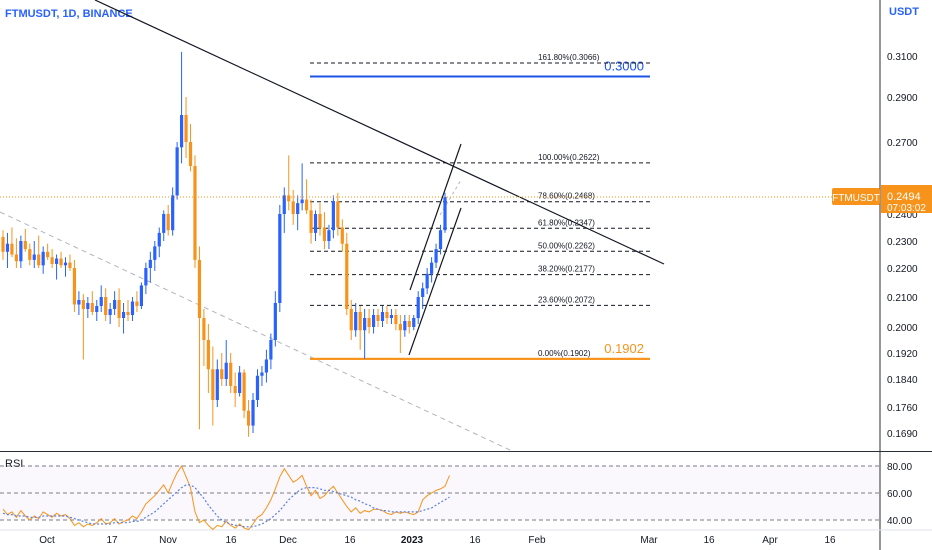 The width and height of the screenshot is (932, 550). I want to click on bar-countdown: 07:03:02, so click(906, 208).